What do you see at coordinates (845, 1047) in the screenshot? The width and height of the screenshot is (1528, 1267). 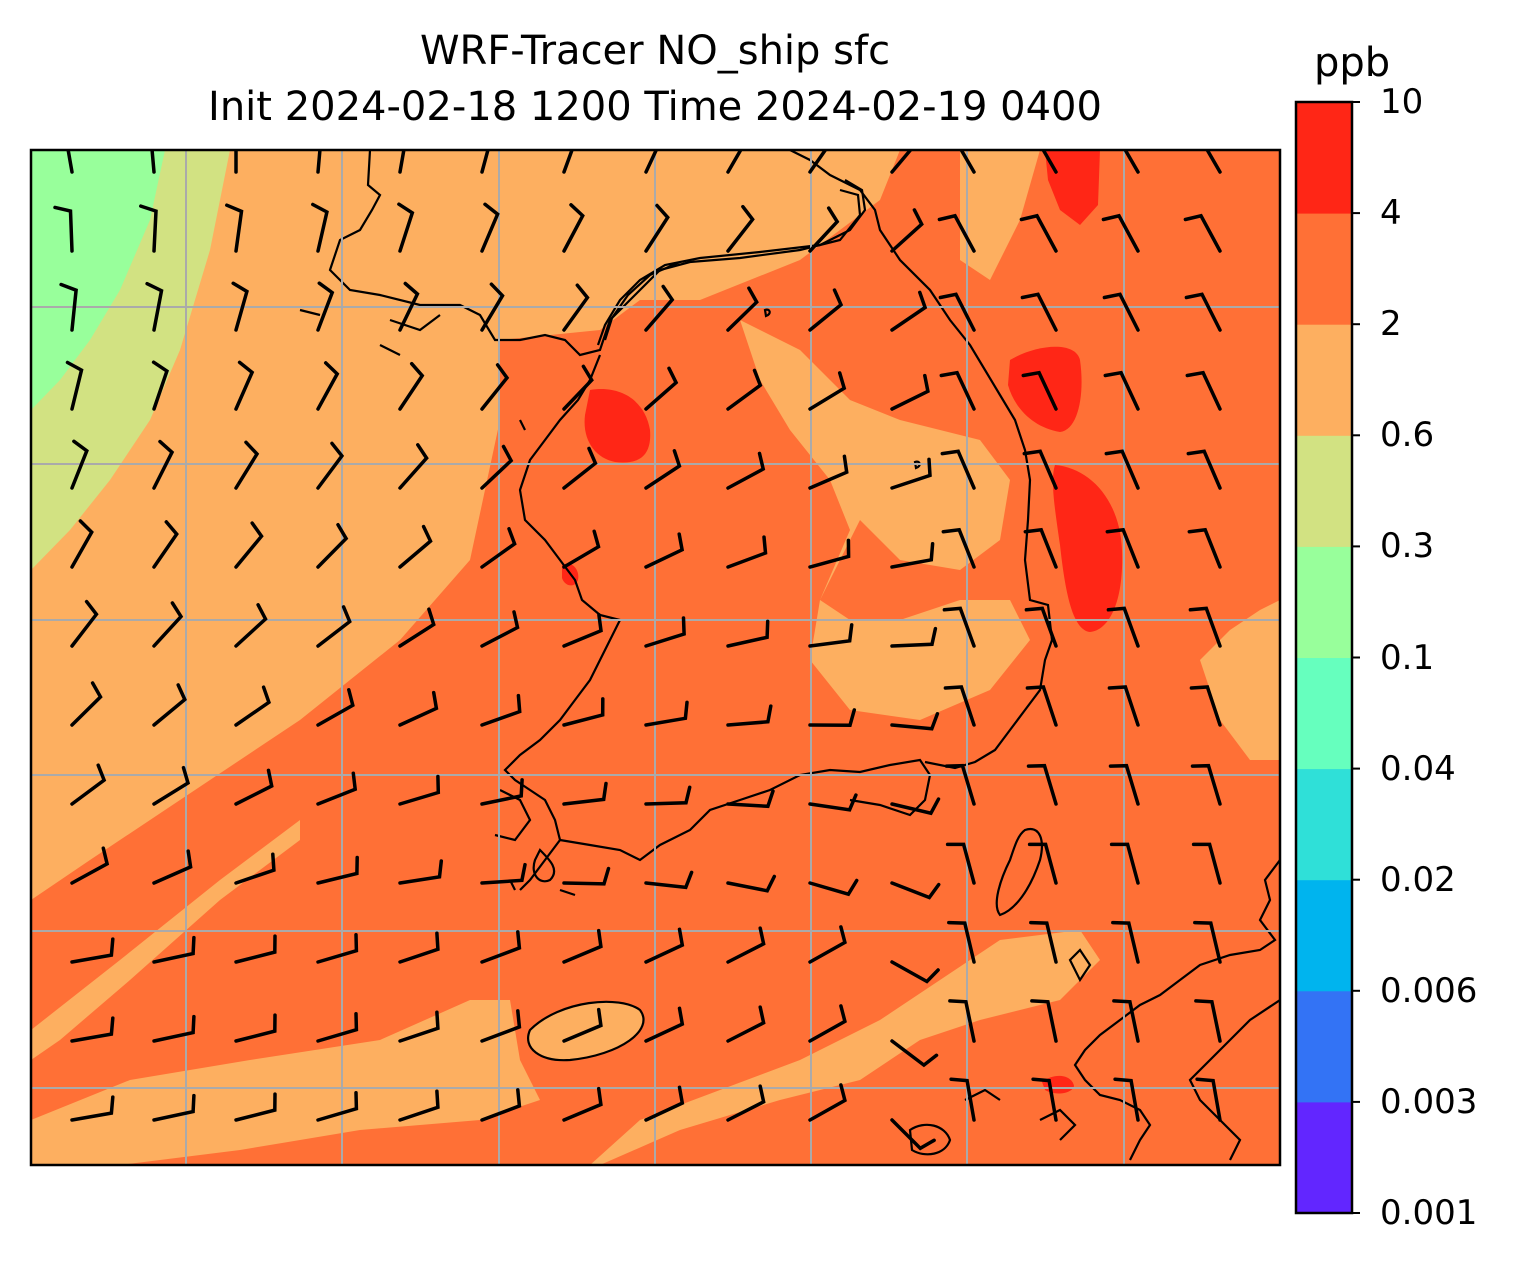 I see `fill-level-0.6-2-southwest` at bounding box center [845, 1047].